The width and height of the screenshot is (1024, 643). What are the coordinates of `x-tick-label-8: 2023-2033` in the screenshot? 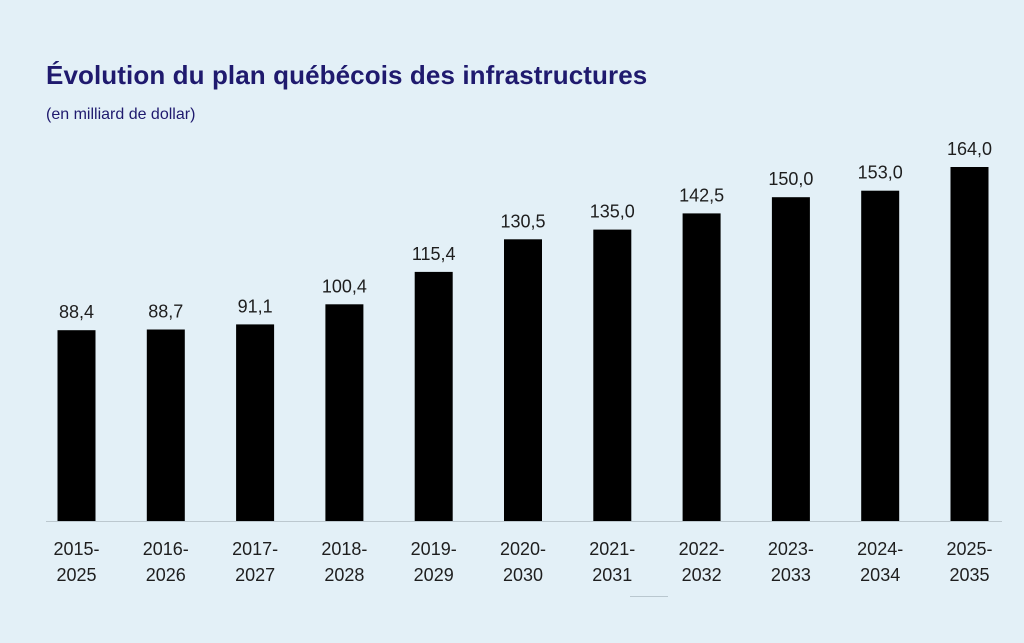 It's located at (791, 562).